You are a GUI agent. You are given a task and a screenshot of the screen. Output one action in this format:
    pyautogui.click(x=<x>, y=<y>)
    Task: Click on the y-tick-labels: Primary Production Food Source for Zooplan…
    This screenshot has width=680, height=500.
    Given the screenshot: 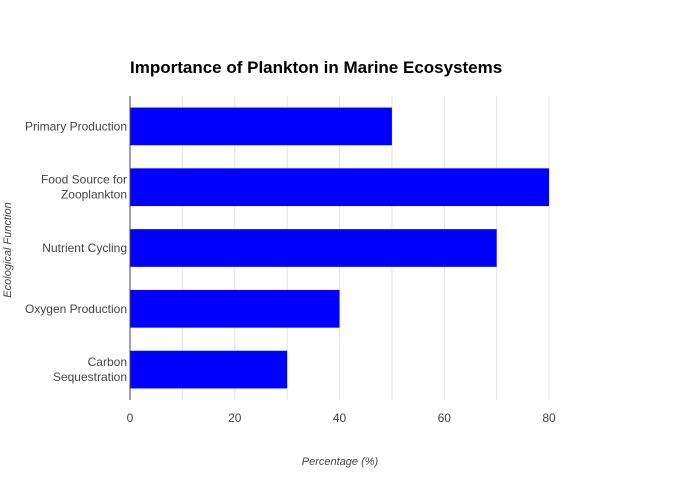 What is the action you would take?
    pyautogui.click(x=76, y=251)
    